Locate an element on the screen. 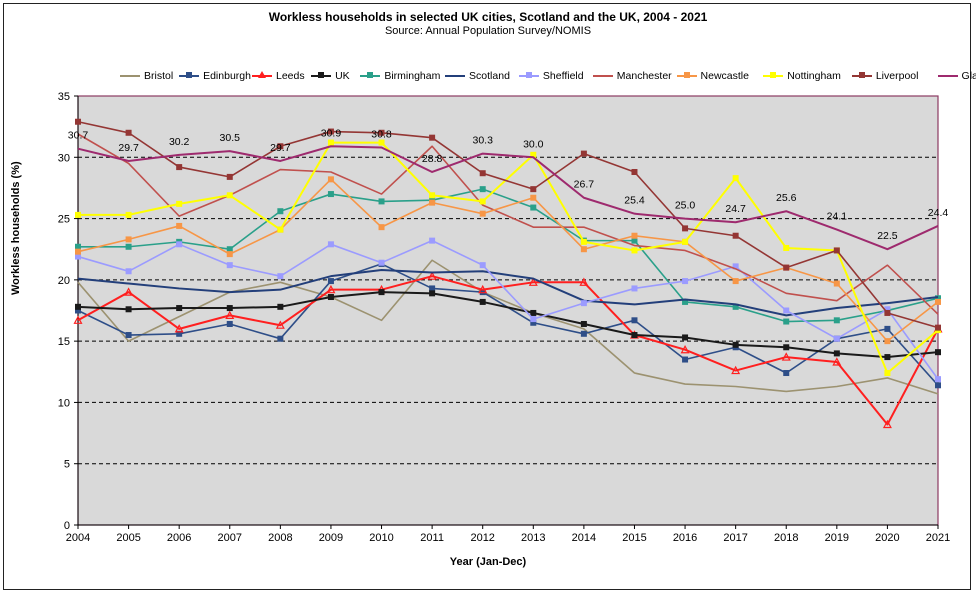  legend-item-birmingham: Birmingham is located at coordinates (400, 76).